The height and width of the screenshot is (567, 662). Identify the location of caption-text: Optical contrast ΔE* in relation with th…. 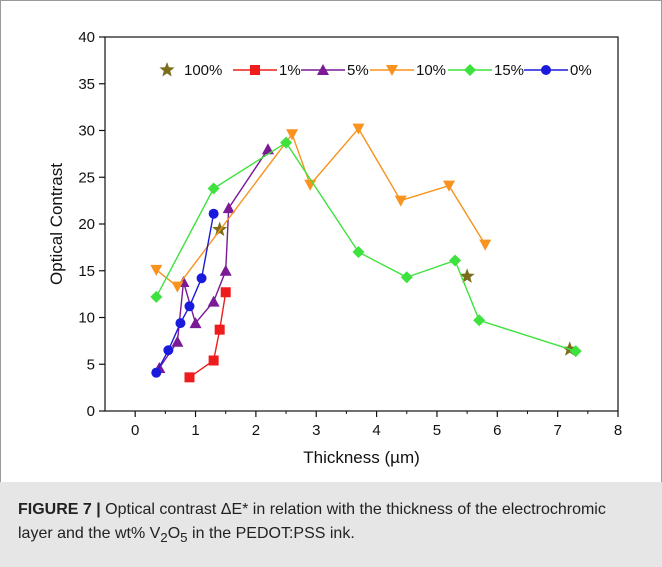
(312, 521).